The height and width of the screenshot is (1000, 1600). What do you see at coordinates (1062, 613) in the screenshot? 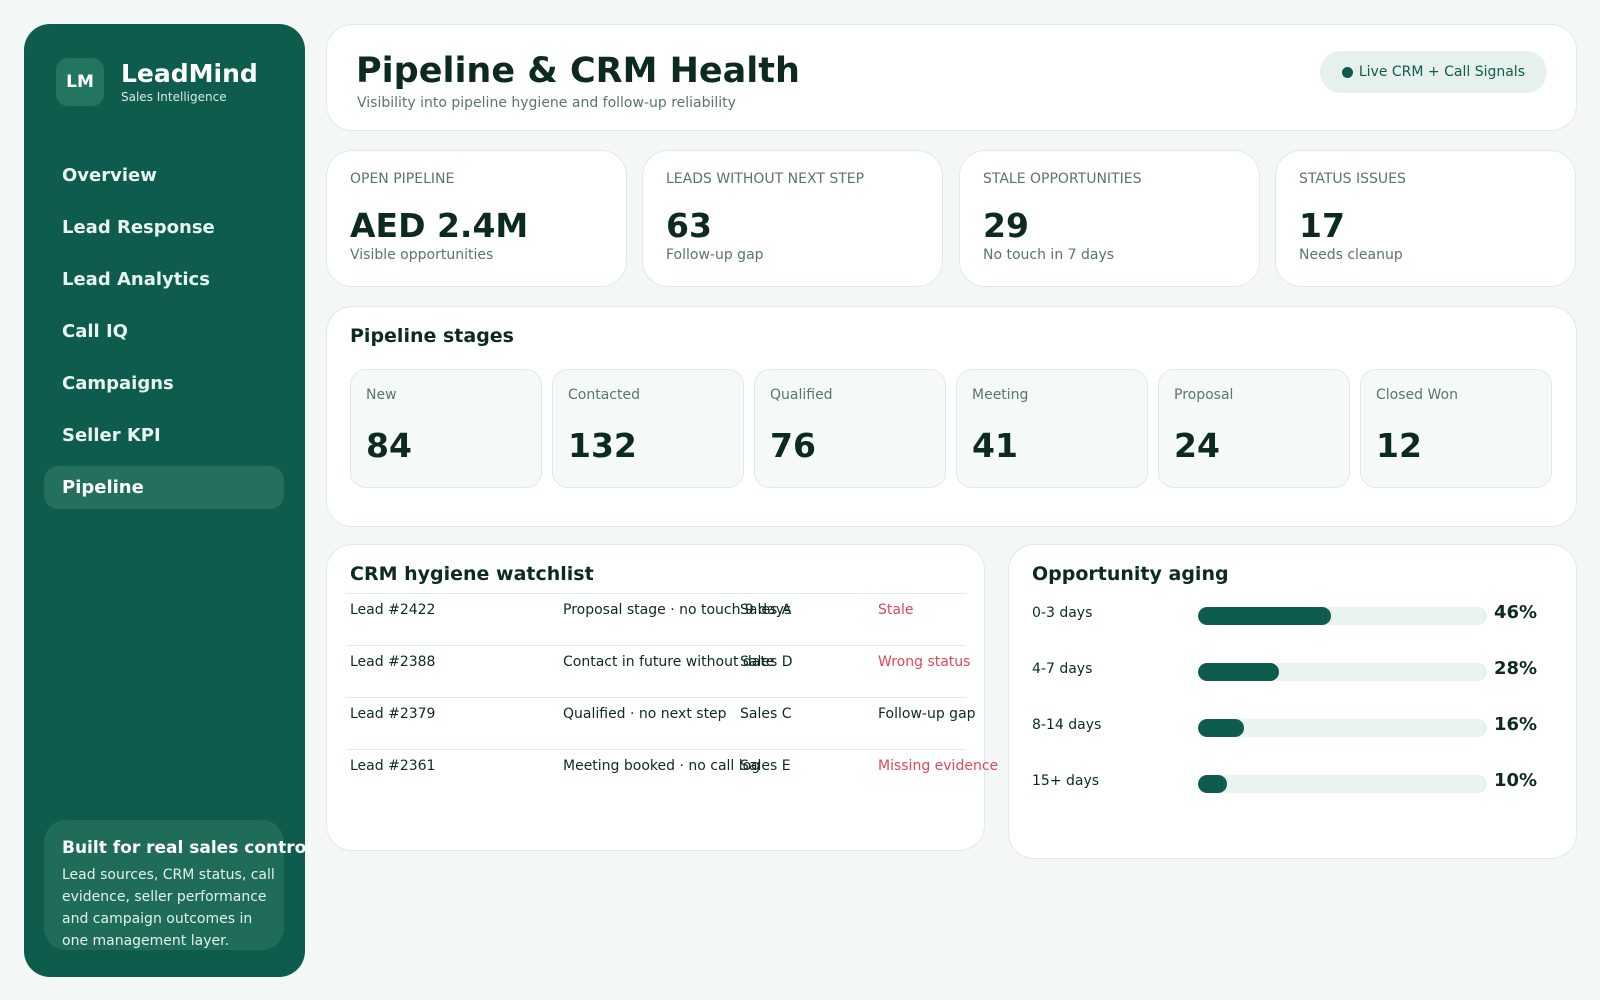
I see `aging-label: 0-3 days` at bounding box center [1062, 613].